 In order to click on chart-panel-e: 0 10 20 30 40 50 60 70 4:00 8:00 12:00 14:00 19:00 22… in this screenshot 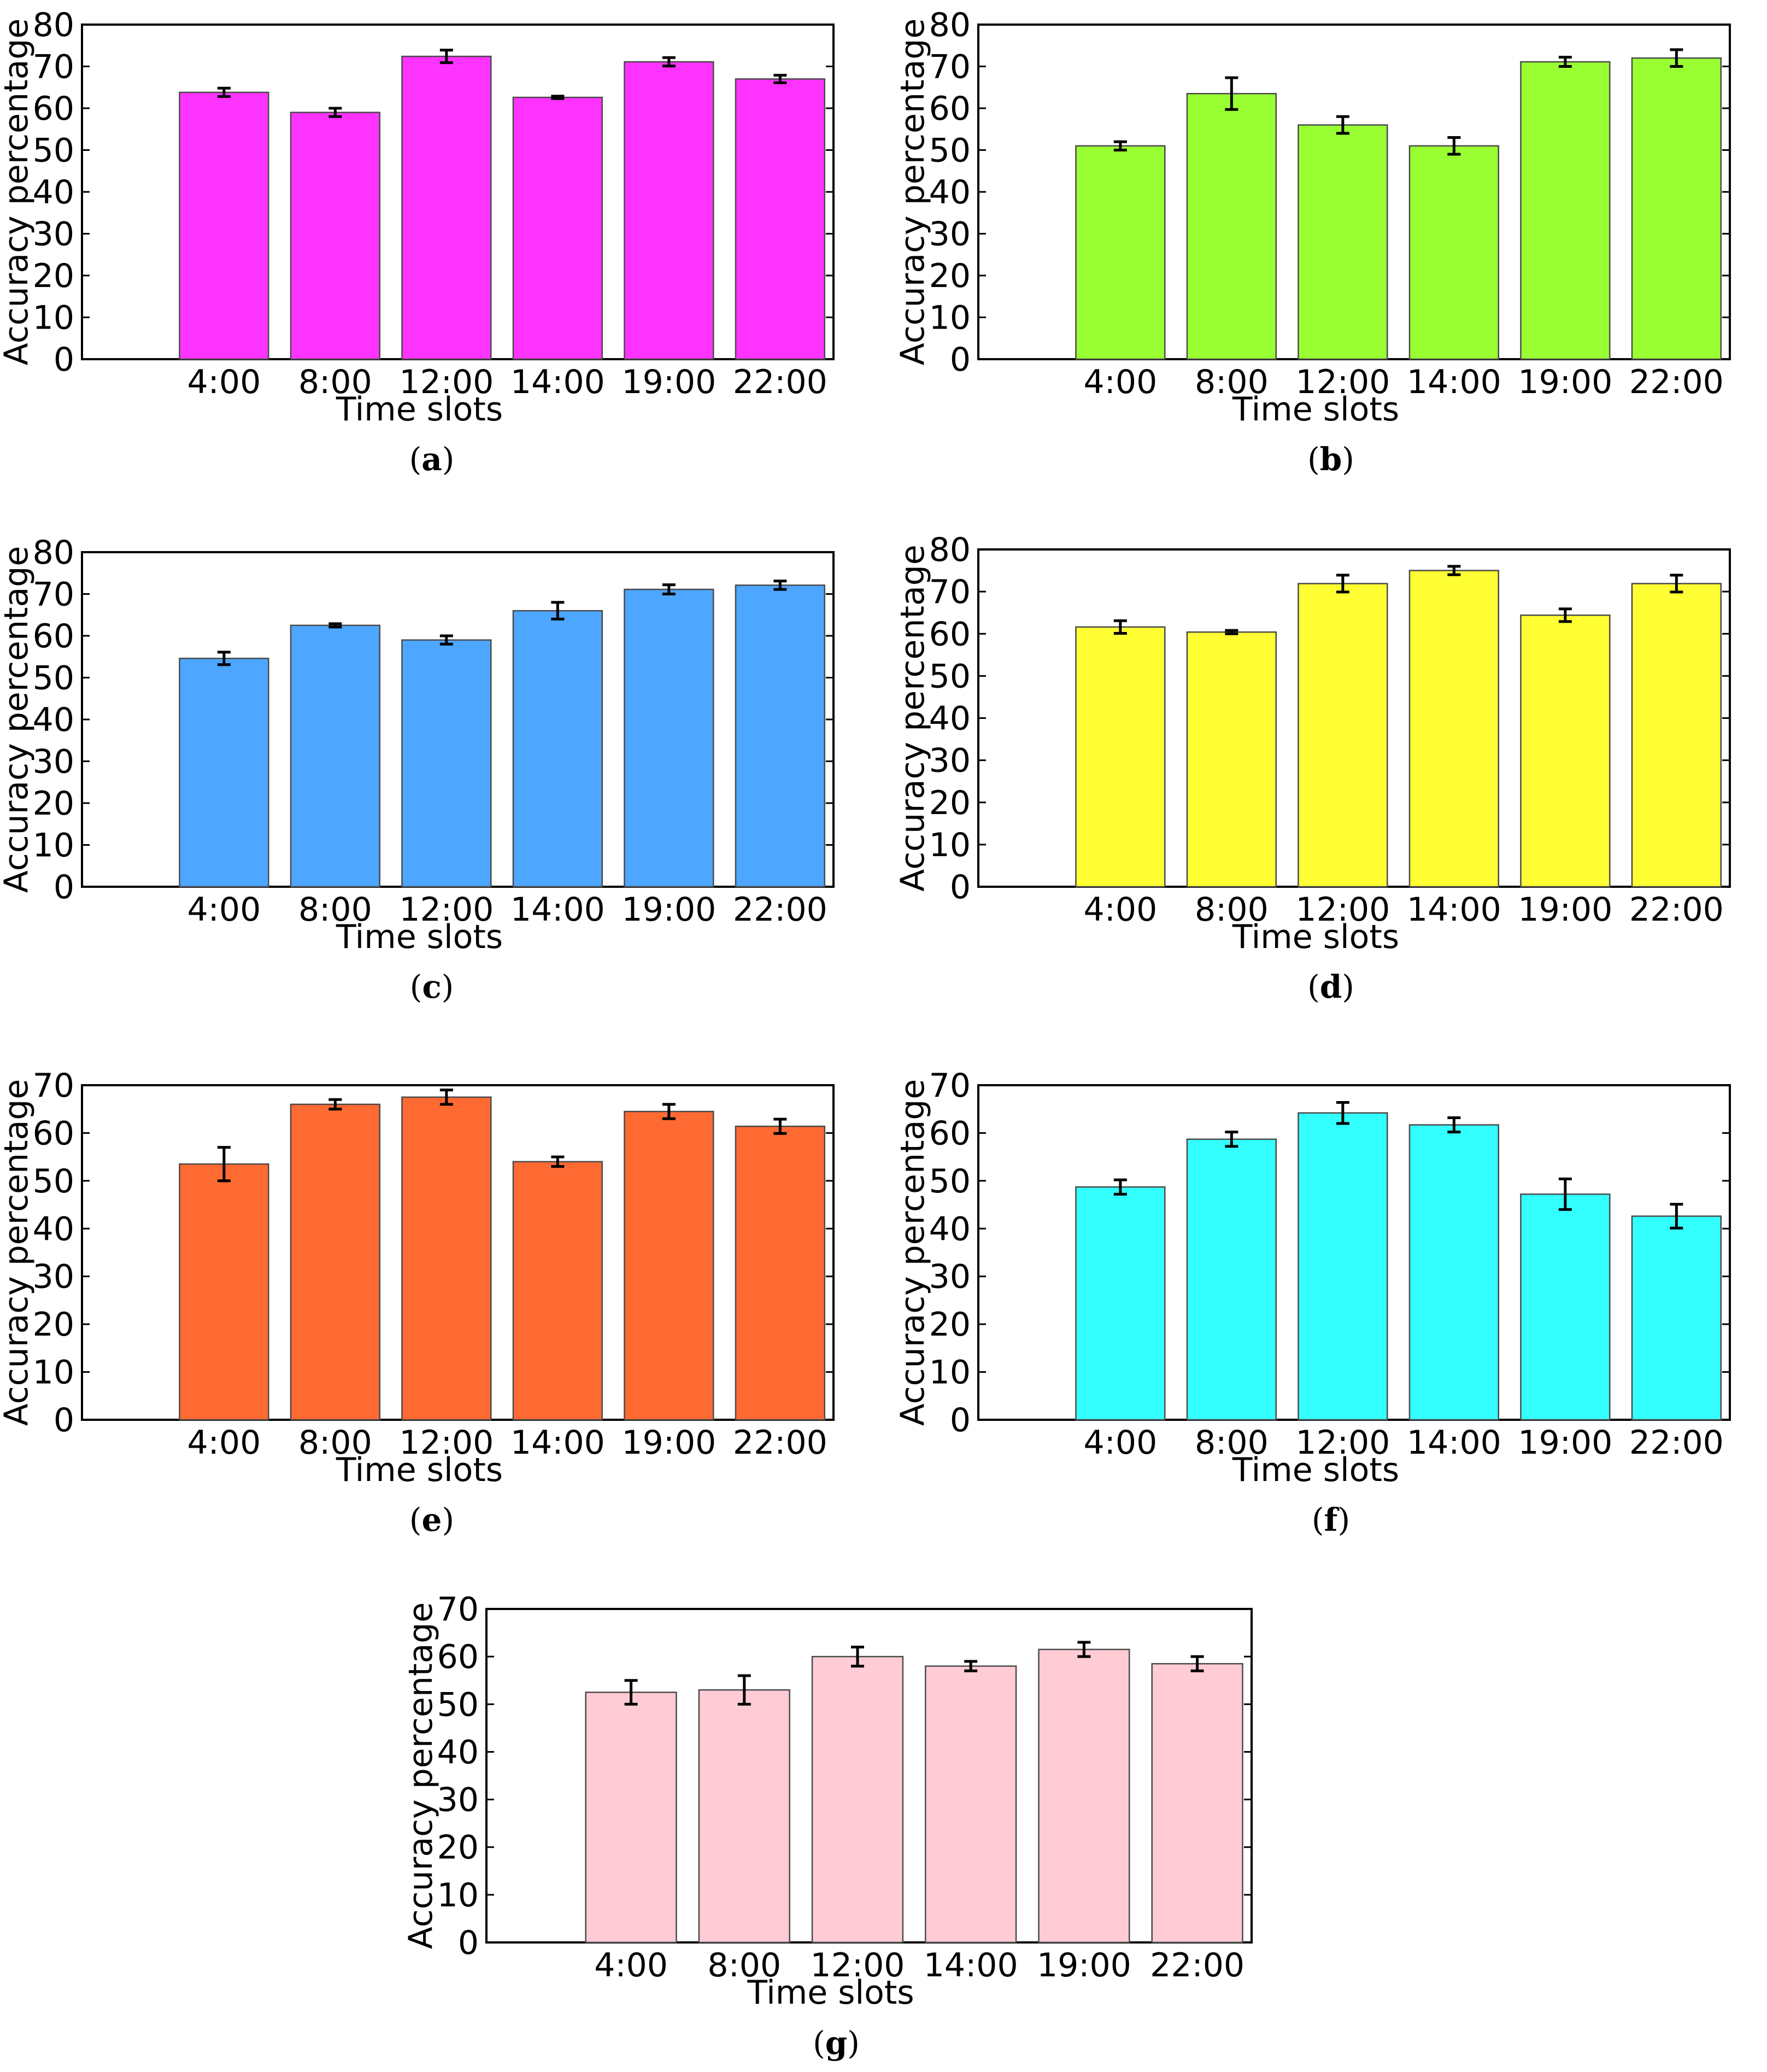, I will do `click(417, 1302)`.